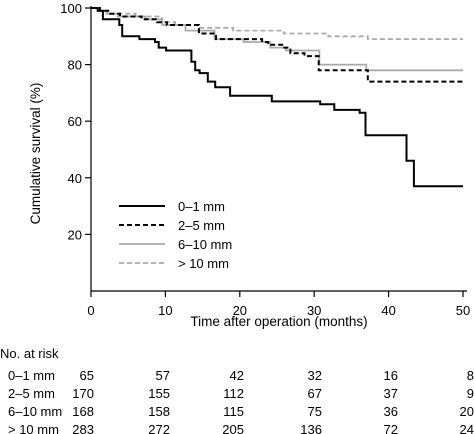  Describe the element at coordinates (470, 393) in the screenshot. I see `risk-cell: 9` at that location.